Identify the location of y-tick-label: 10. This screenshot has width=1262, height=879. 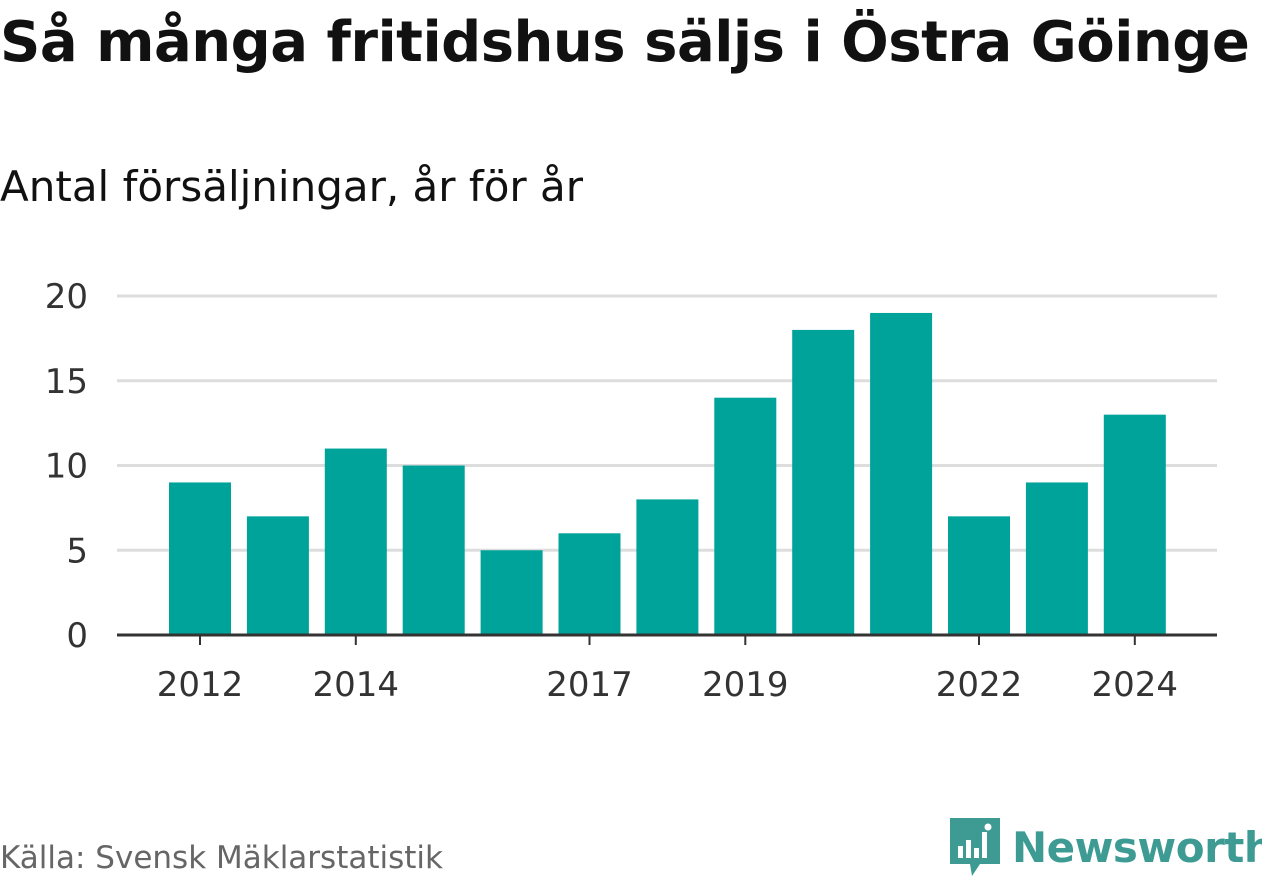
(66, 467).